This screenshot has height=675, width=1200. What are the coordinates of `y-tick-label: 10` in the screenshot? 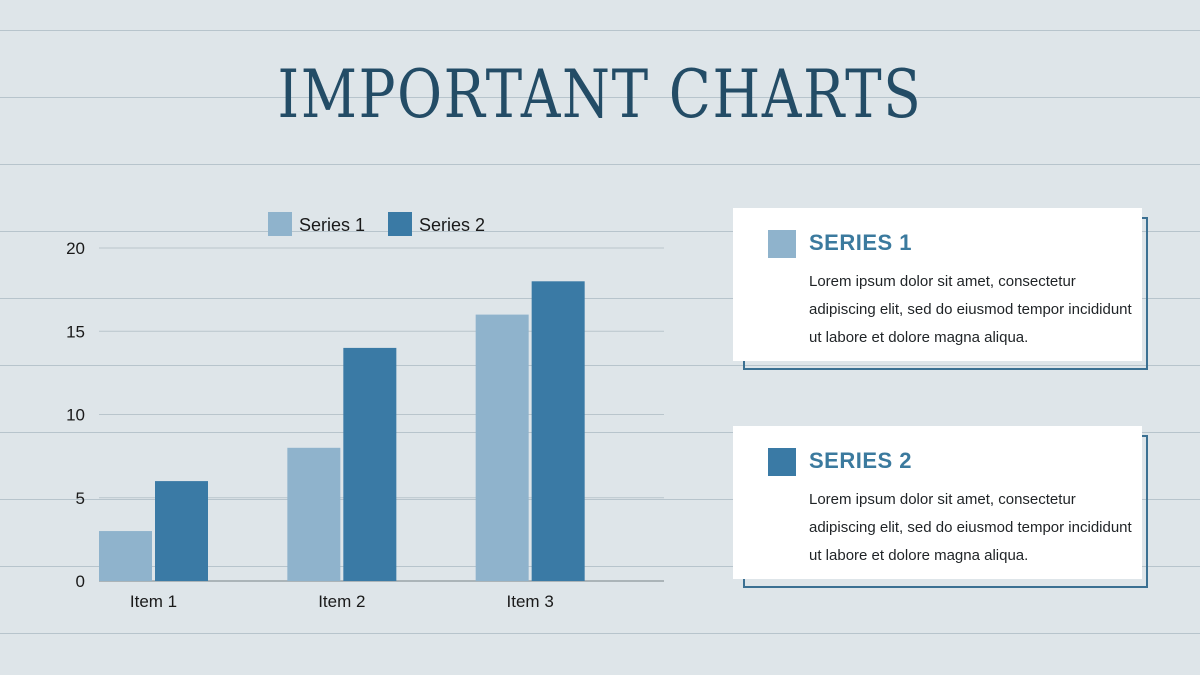 It's located at (75, 415).